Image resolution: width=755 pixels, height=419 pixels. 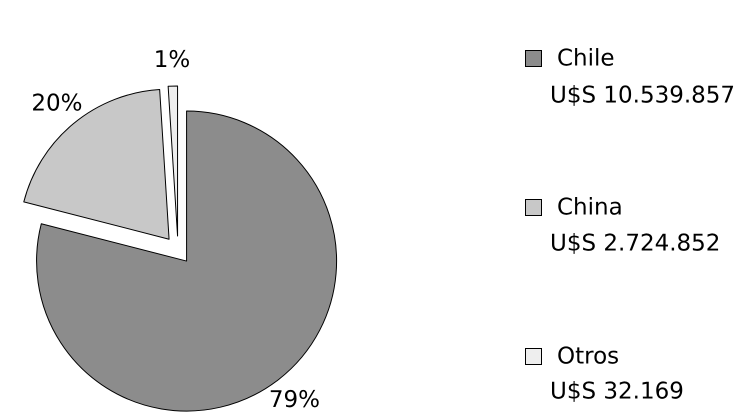 I want to click on text: U$S 32.169, so click(x=617, y=391).